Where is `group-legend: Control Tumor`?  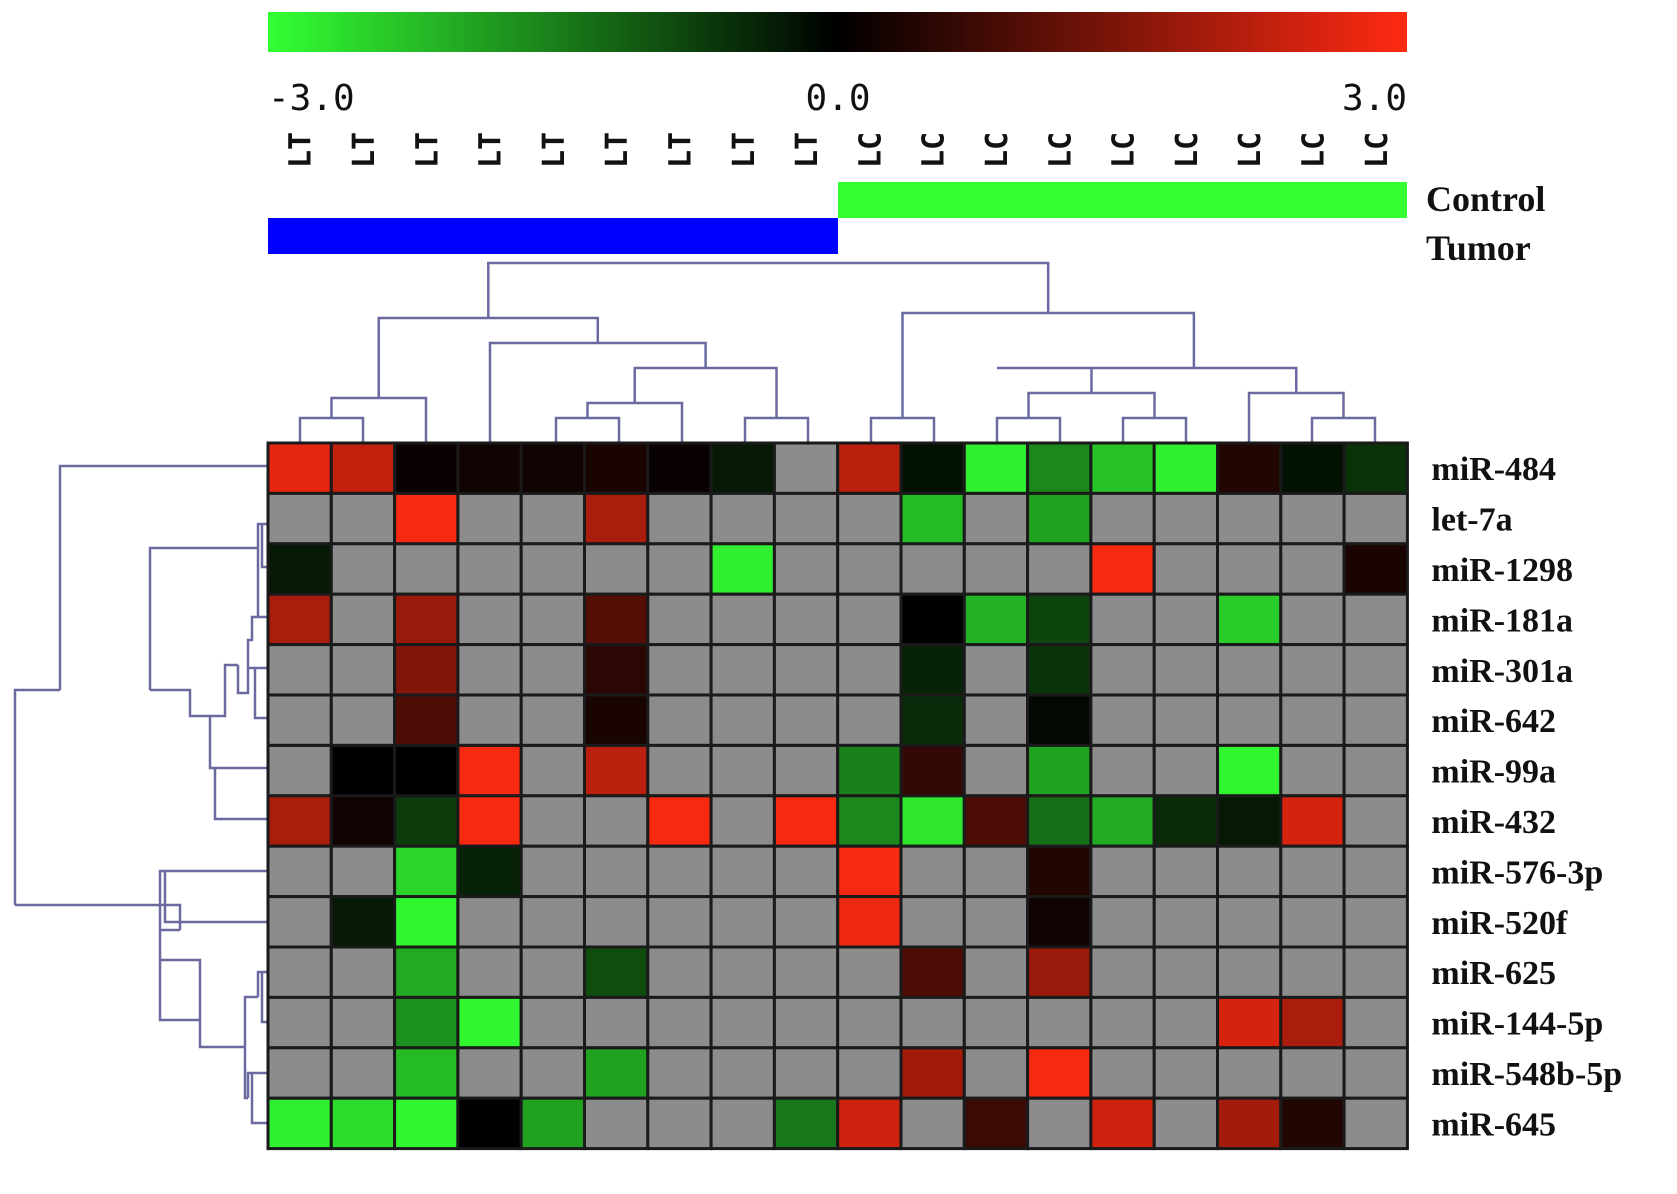 group-legend: Control Tumor is located at coordinates (906, 223).